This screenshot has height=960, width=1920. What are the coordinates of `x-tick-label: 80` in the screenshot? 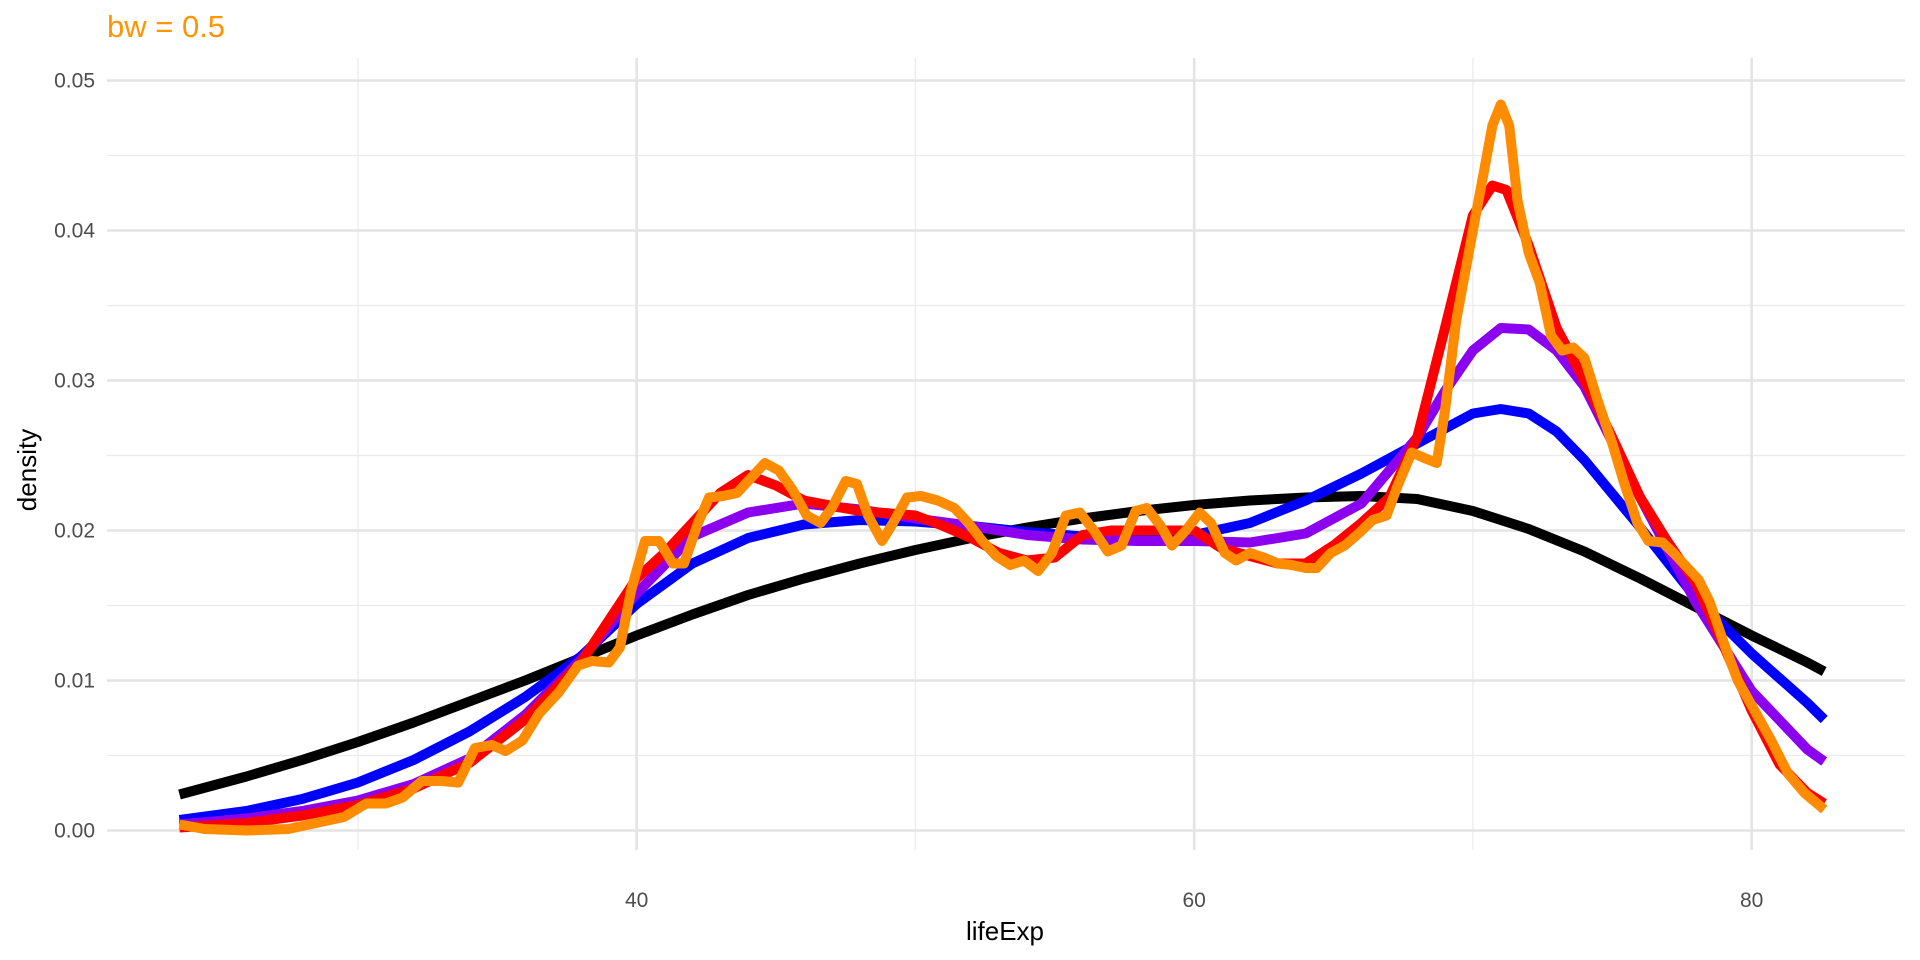 It's located at (1751, 900).